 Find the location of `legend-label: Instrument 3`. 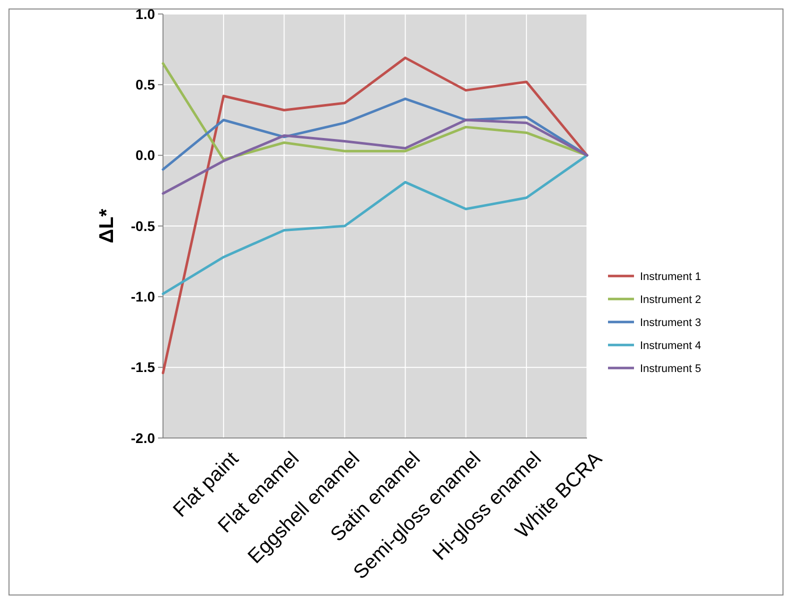

legend-label: Instrument 3 is located at coordinates (671, 322).